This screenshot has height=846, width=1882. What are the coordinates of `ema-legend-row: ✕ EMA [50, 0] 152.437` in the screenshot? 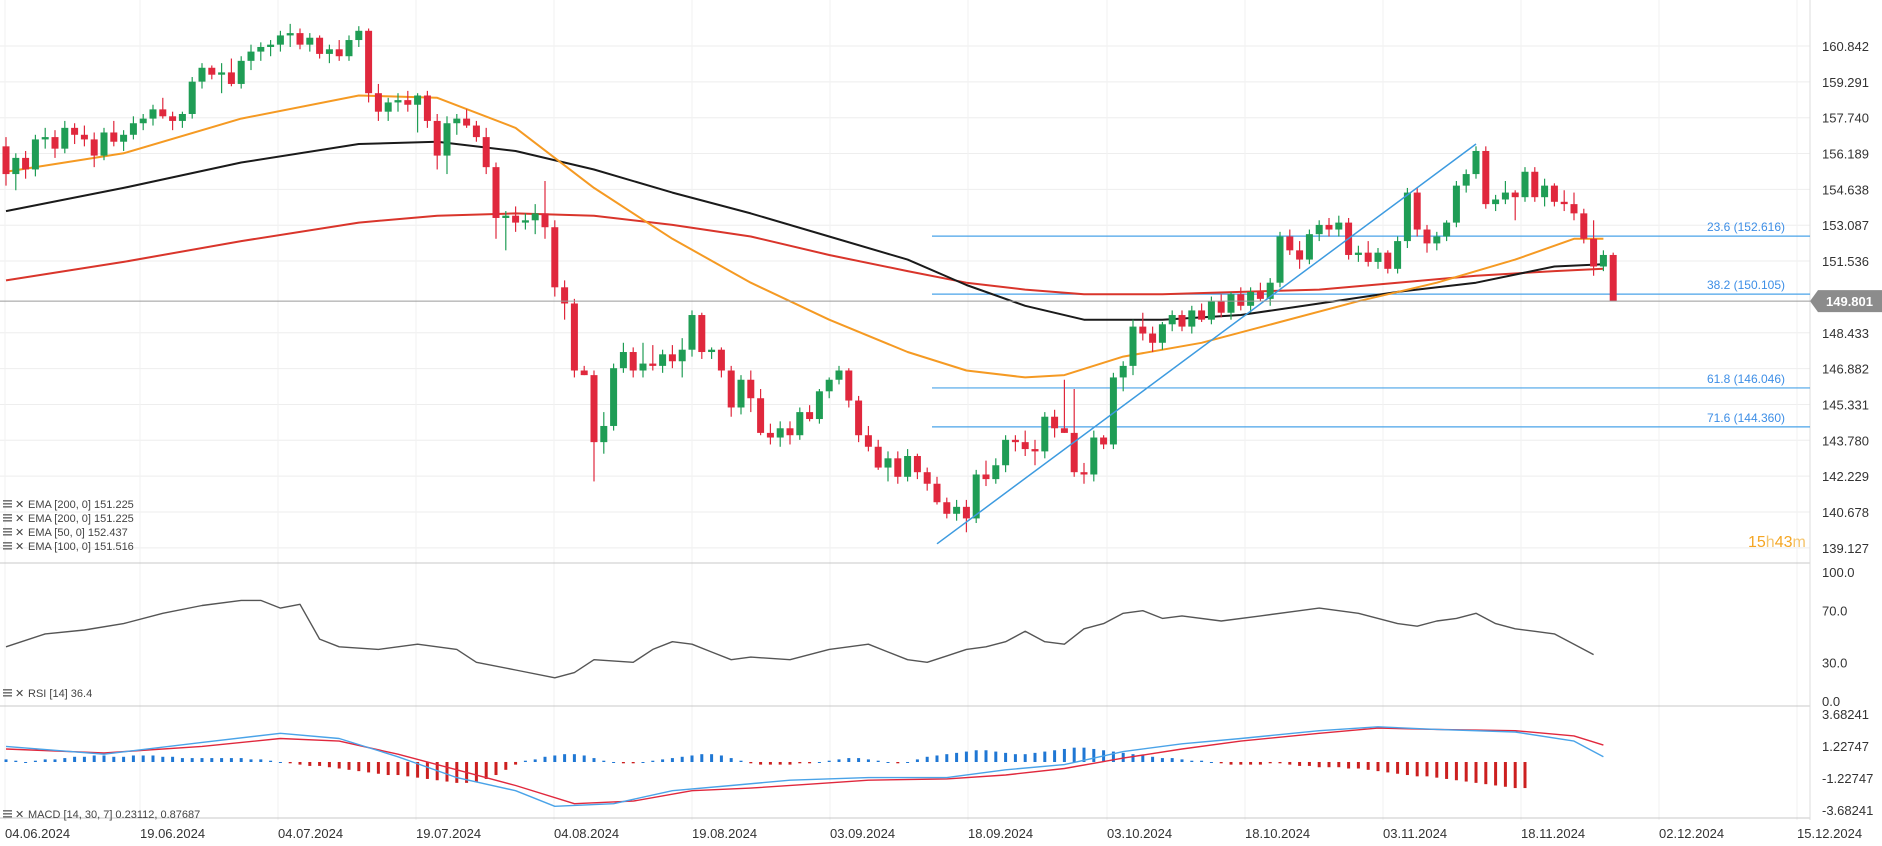 It's located at (65, 533).